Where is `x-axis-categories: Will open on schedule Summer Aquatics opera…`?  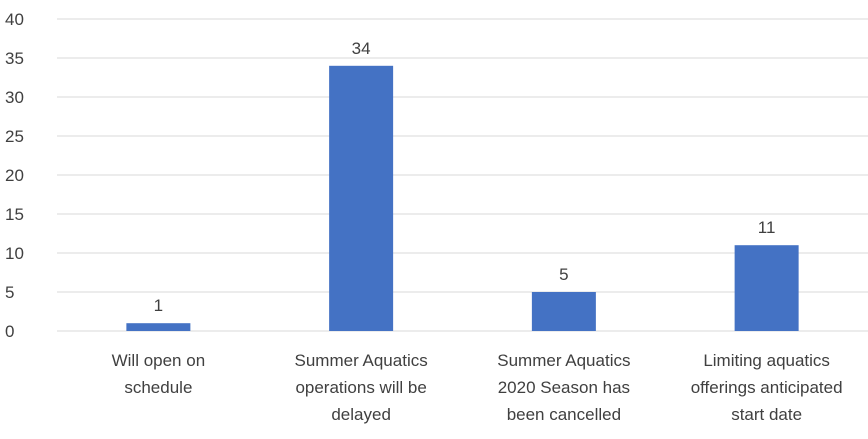 x-axis-categories: Will open on schedule Summer Aquatics opera… is located at coordinates (477, 387).